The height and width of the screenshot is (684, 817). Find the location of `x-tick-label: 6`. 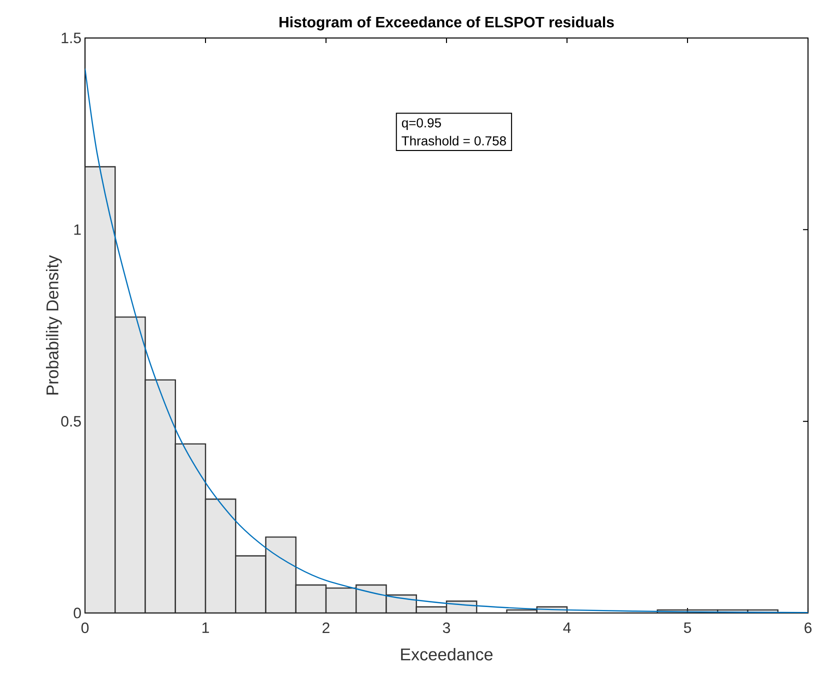

x-tick-label: 6 is located at coordinates (808, 628).